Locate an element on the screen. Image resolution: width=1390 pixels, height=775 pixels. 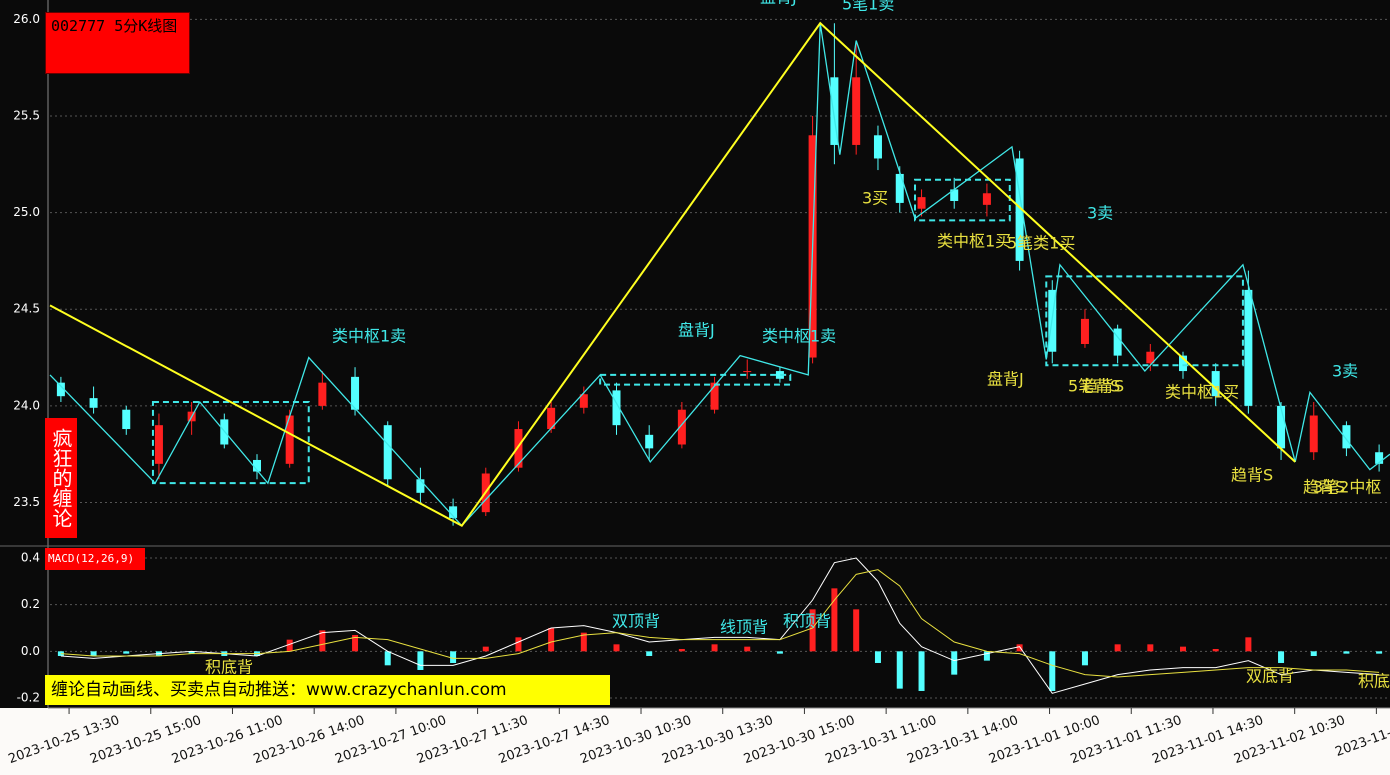
annotation: 5笔背S is located at coordinates (1094, 386).